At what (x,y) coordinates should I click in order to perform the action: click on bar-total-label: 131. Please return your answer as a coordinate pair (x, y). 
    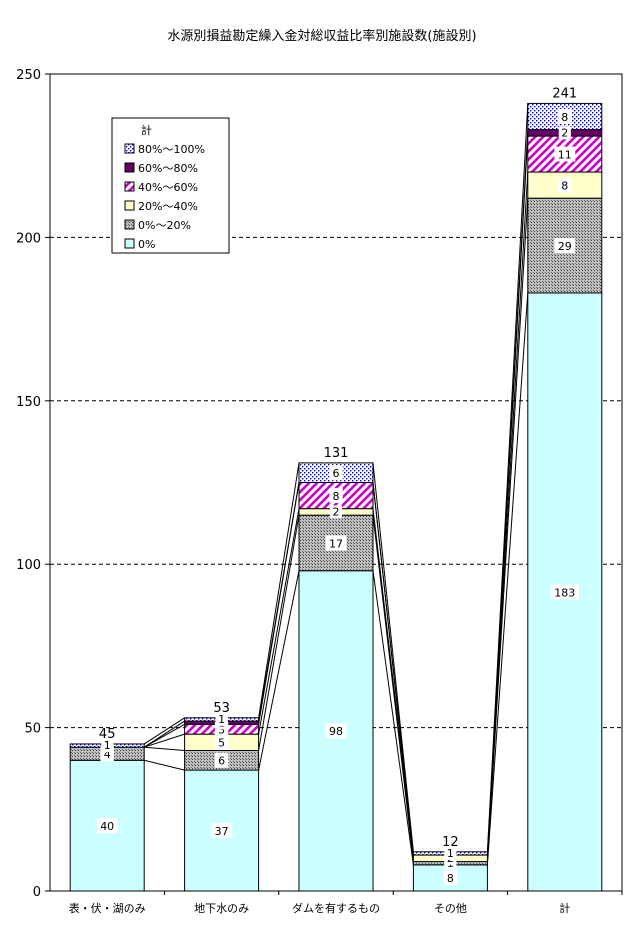
    Looking at the image, I should click on (336, 453).